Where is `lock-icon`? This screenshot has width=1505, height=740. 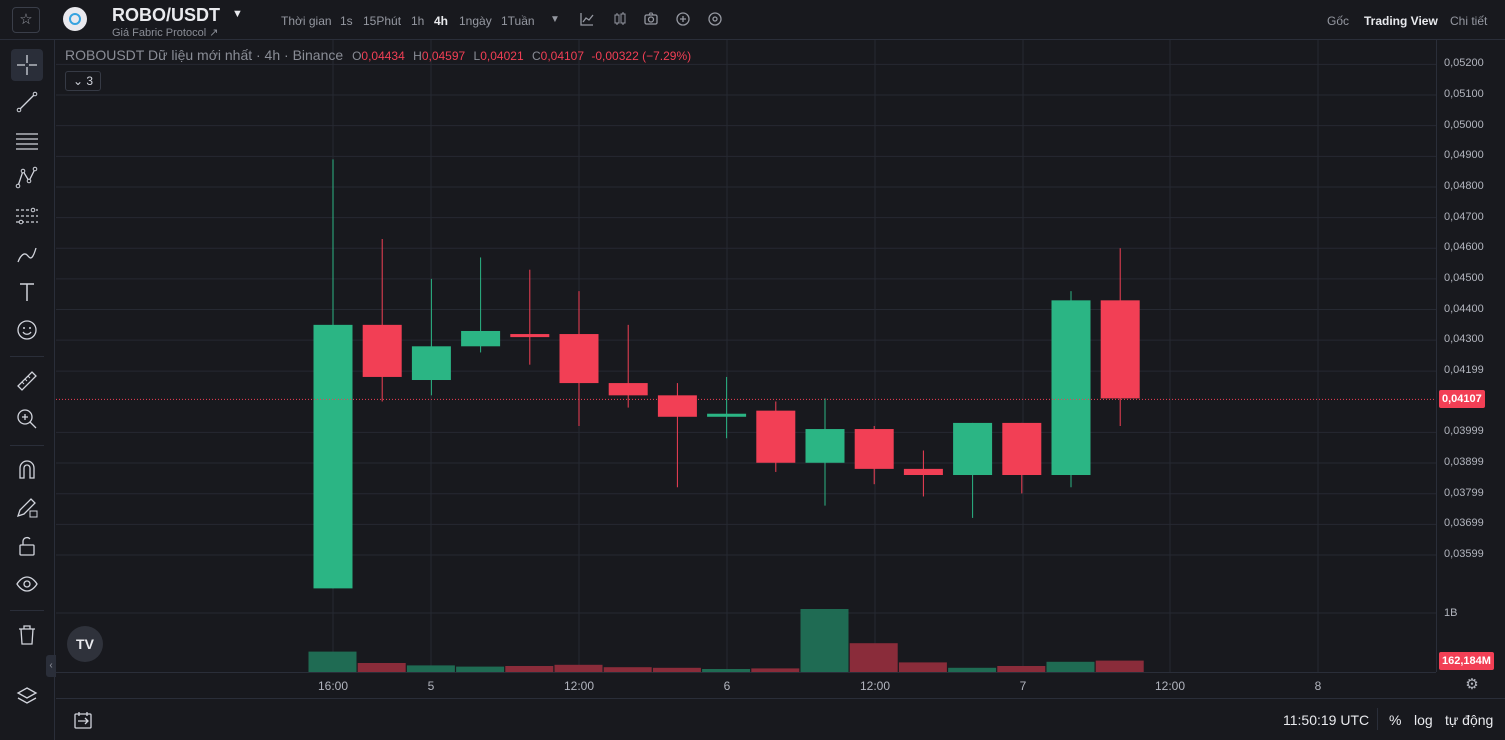 lock-icon is located at coordinates (27, 546).